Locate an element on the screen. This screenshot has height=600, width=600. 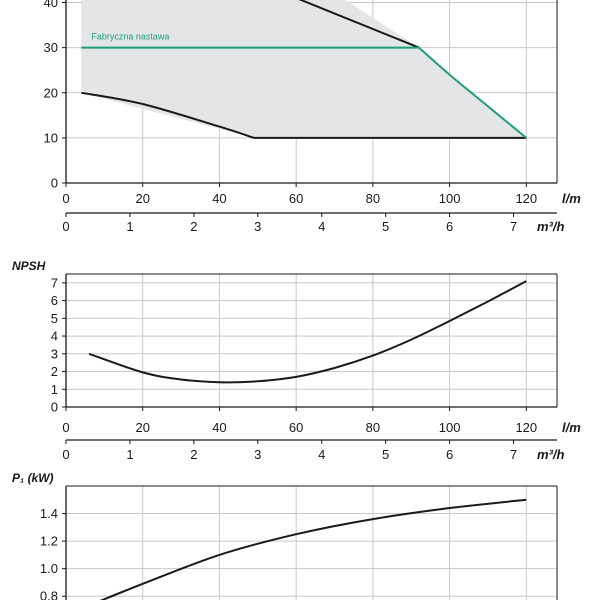
npsh-x2tick-label: 4 is located at coordinates (321, 454).